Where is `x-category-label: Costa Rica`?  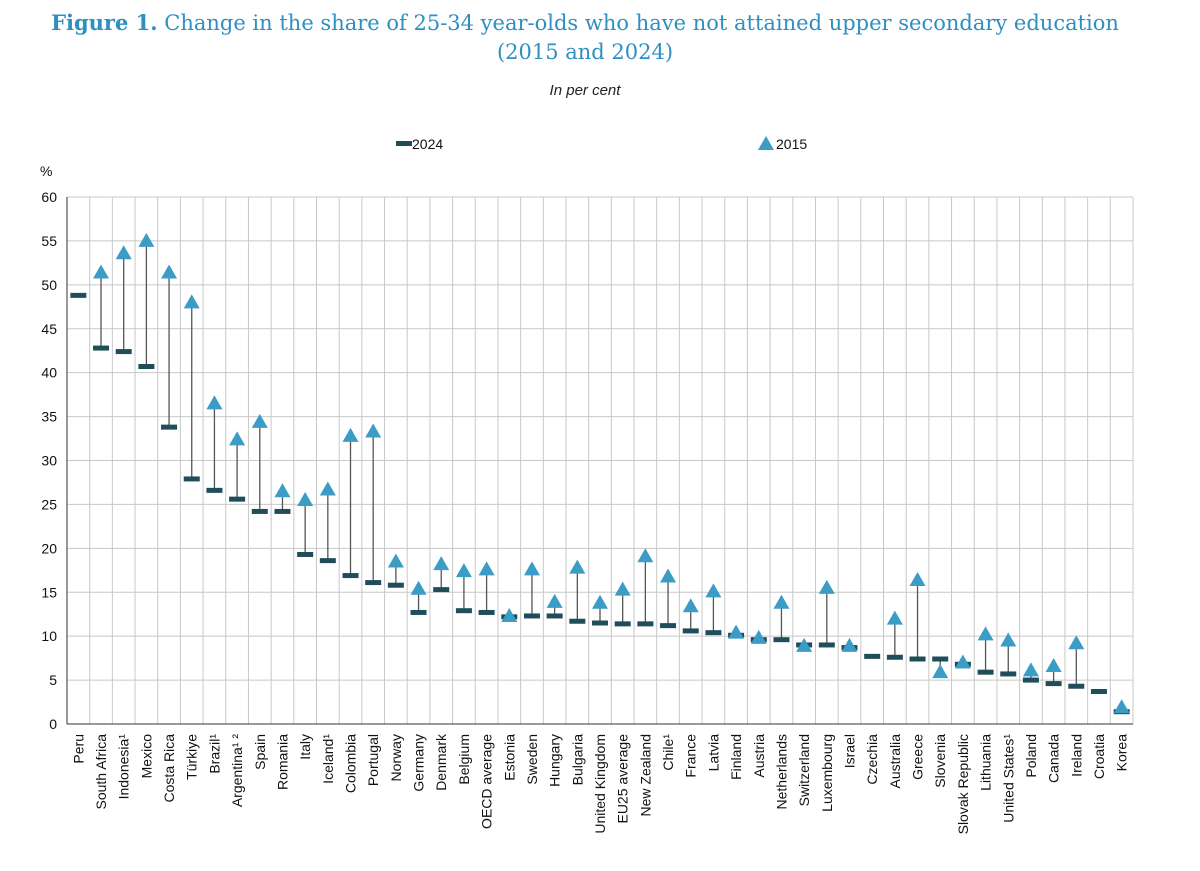
x-category-label: Costa Rica is located at coordinates (169, 768).